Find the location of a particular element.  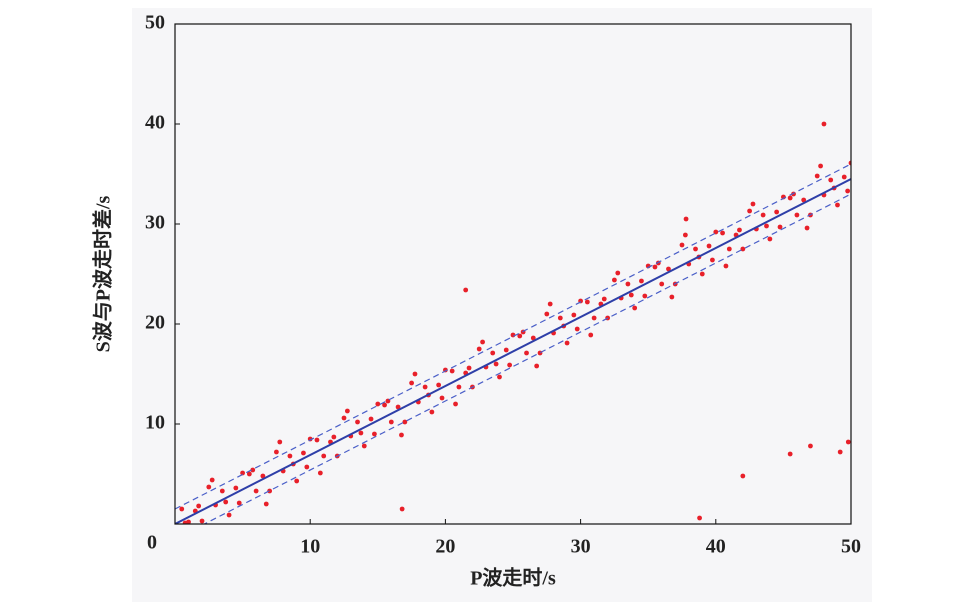

x-tick-label: 20 is located at coordinates (445, 547).